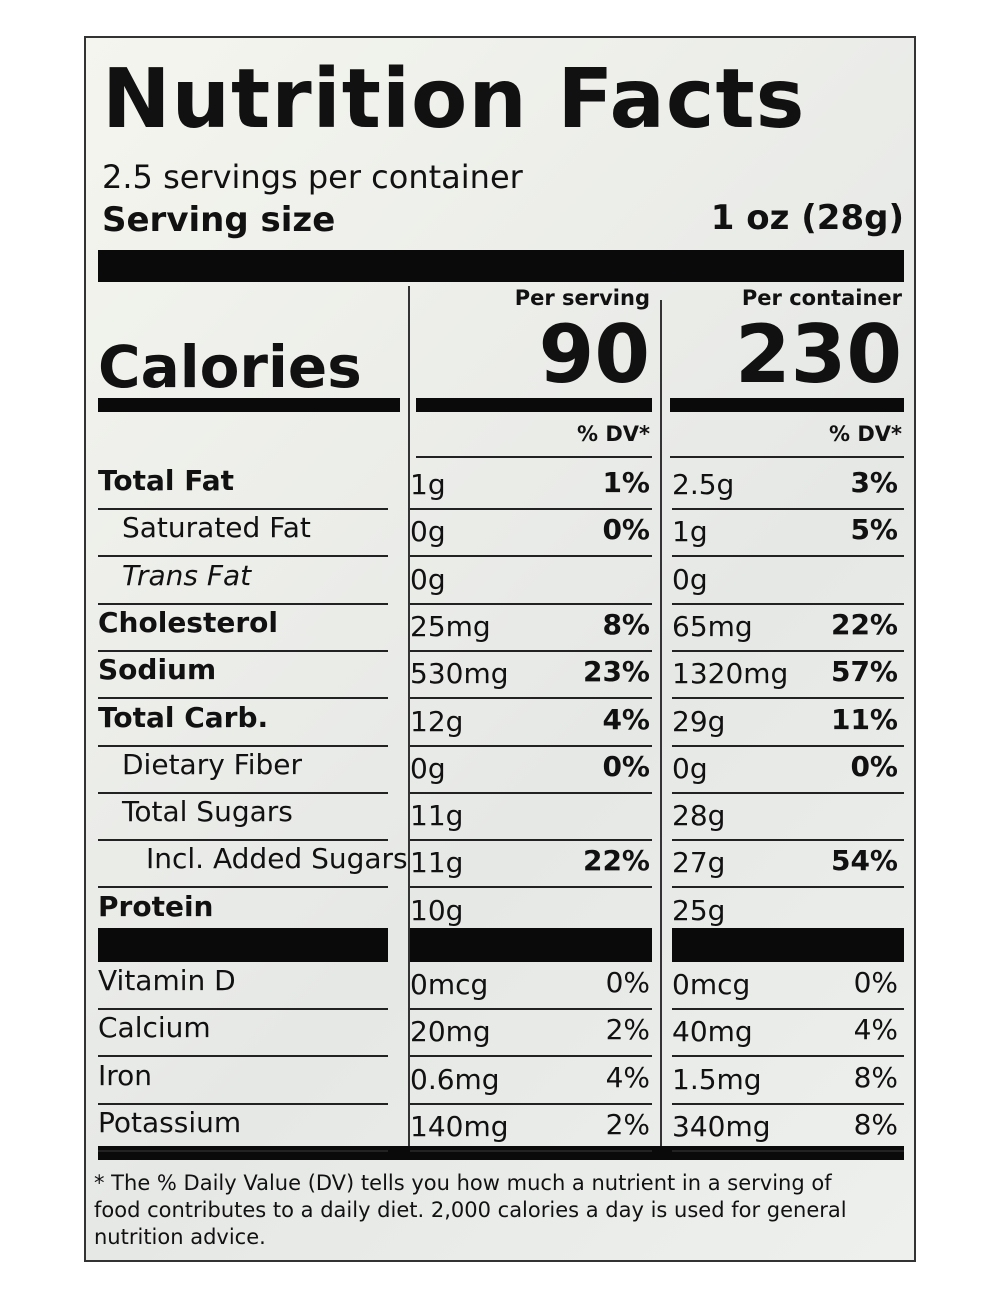 The height and width of the screenshot is (1298, 1000). Describe the element at coordinates (312, 177) in the screenshot. I see `servings-per-container: 2.5 servings per container` at that location.